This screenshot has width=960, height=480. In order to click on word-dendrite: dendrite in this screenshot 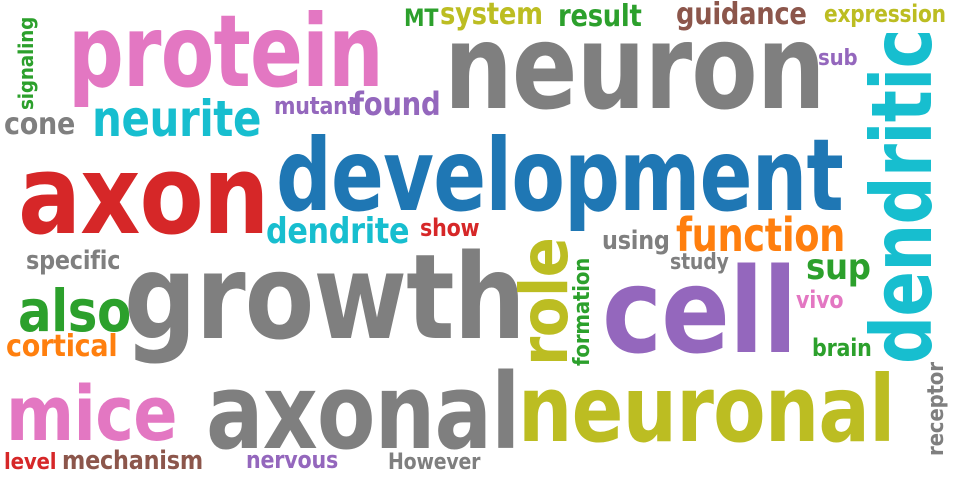, I will do `click(338, 231)`.